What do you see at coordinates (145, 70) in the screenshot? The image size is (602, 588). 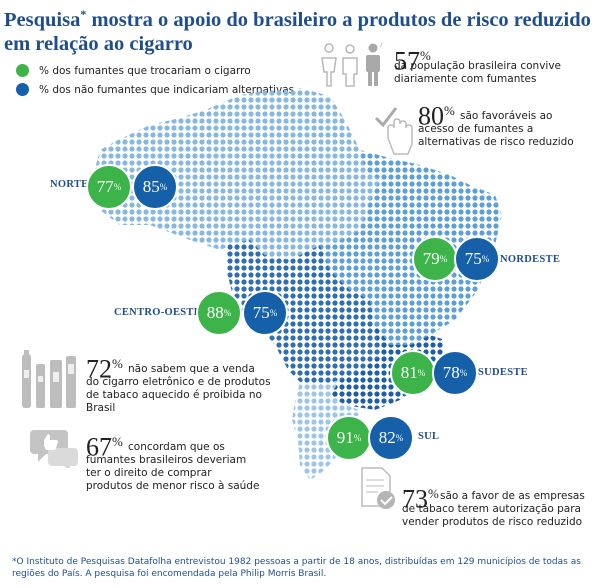 I see `legend-smokers-label: % dos fumantes que trocariam o cigarro` at bounding box center [145, 70].